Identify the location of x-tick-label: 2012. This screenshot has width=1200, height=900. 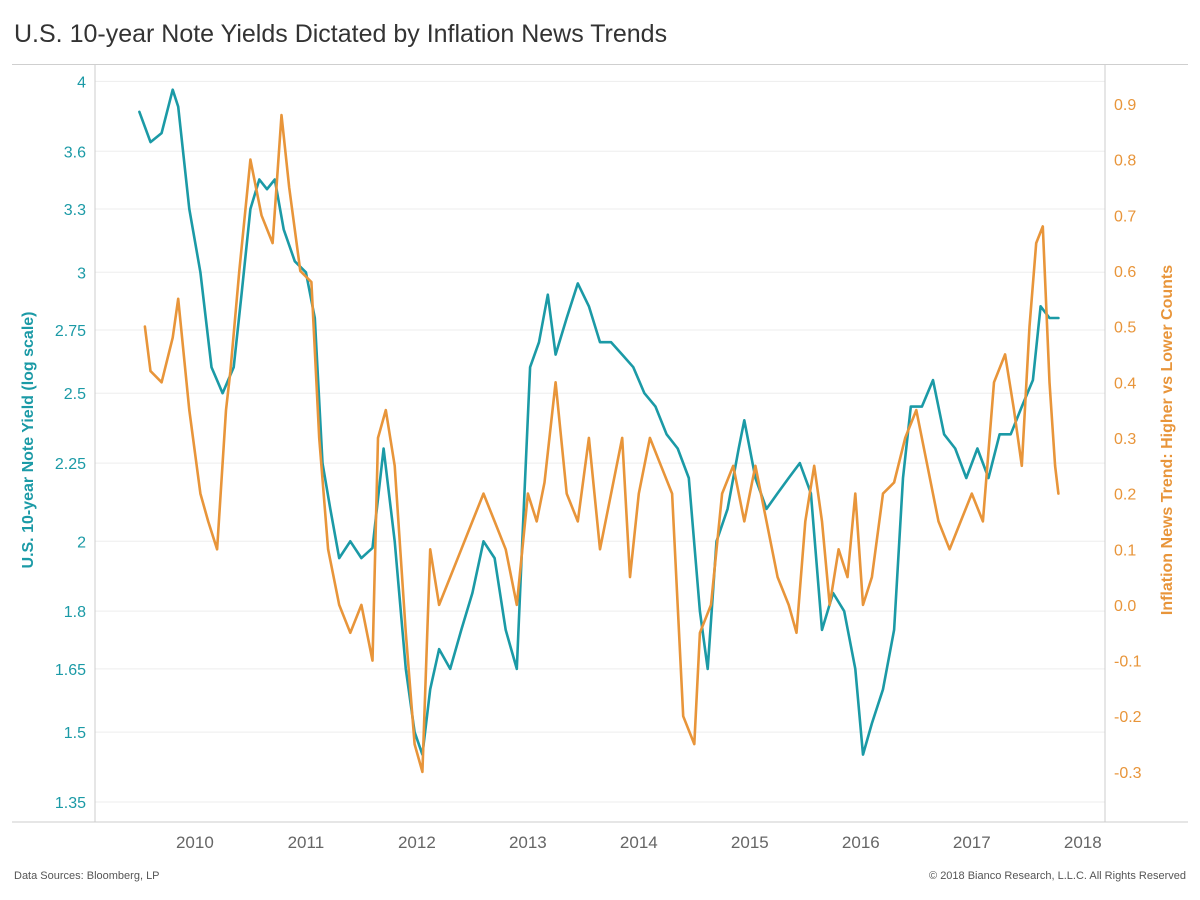
(417, 842).